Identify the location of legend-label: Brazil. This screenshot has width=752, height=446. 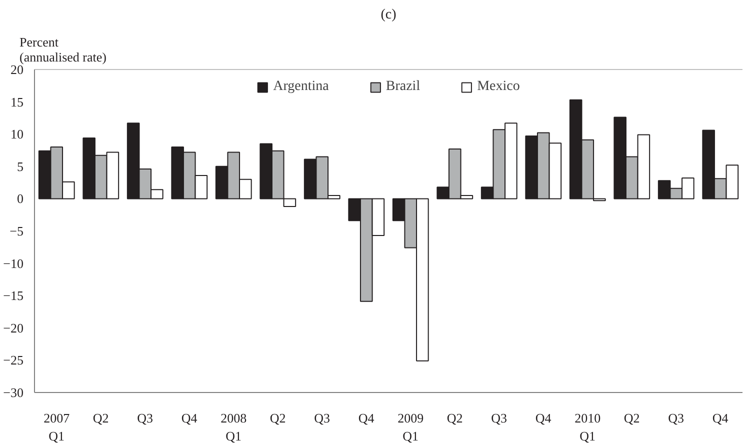
(403, 87).